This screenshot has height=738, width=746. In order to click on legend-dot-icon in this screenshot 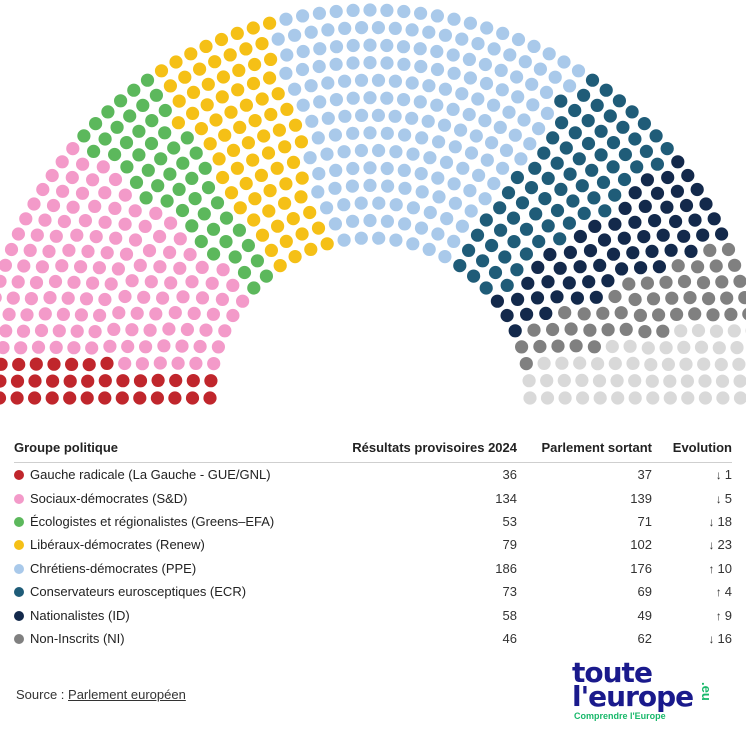, I will do `click(19, 638)`.